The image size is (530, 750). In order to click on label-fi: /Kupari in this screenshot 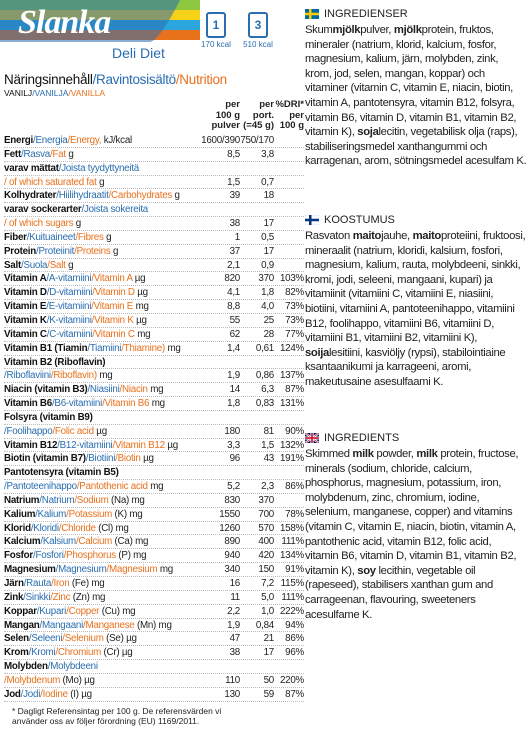, I will do `click(51, 611)`.